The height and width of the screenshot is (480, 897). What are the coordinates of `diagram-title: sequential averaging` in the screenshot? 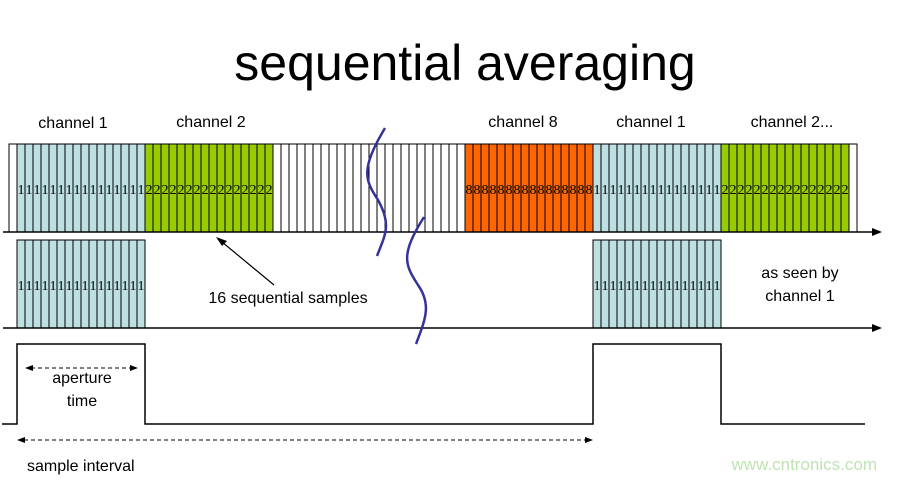 It's located at (464, 63).